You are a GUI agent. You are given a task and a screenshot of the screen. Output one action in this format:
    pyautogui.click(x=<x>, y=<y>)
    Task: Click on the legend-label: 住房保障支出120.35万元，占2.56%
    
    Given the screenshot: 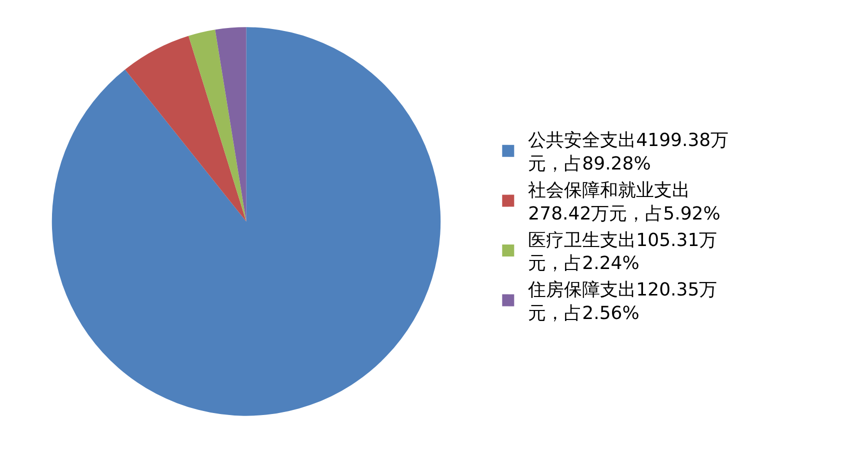 What is the action you would take?
    pyautogui.click(x=622, y=302)
    